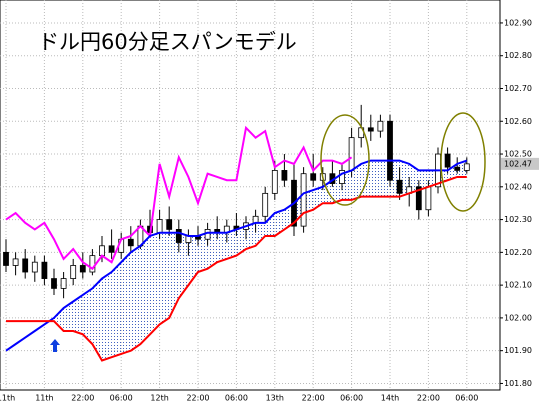 The image size is (542, 406). Describe the element at coordinates (275, 398) in the screenshot. I see `x-tick-label: 13th` at that location.